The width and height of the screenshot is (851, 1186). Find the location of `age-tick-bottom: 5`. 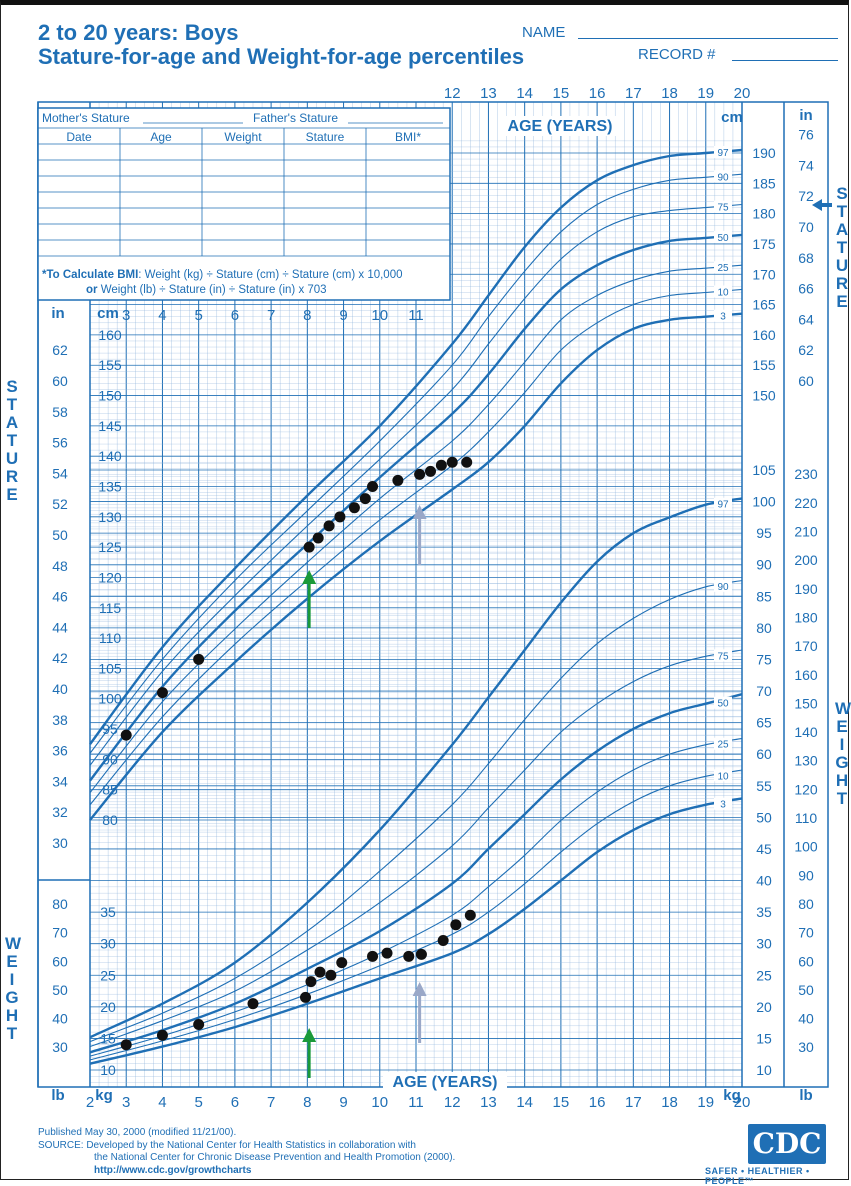

age-tick-bottom: 5 is located at coordinates (198, 1102).